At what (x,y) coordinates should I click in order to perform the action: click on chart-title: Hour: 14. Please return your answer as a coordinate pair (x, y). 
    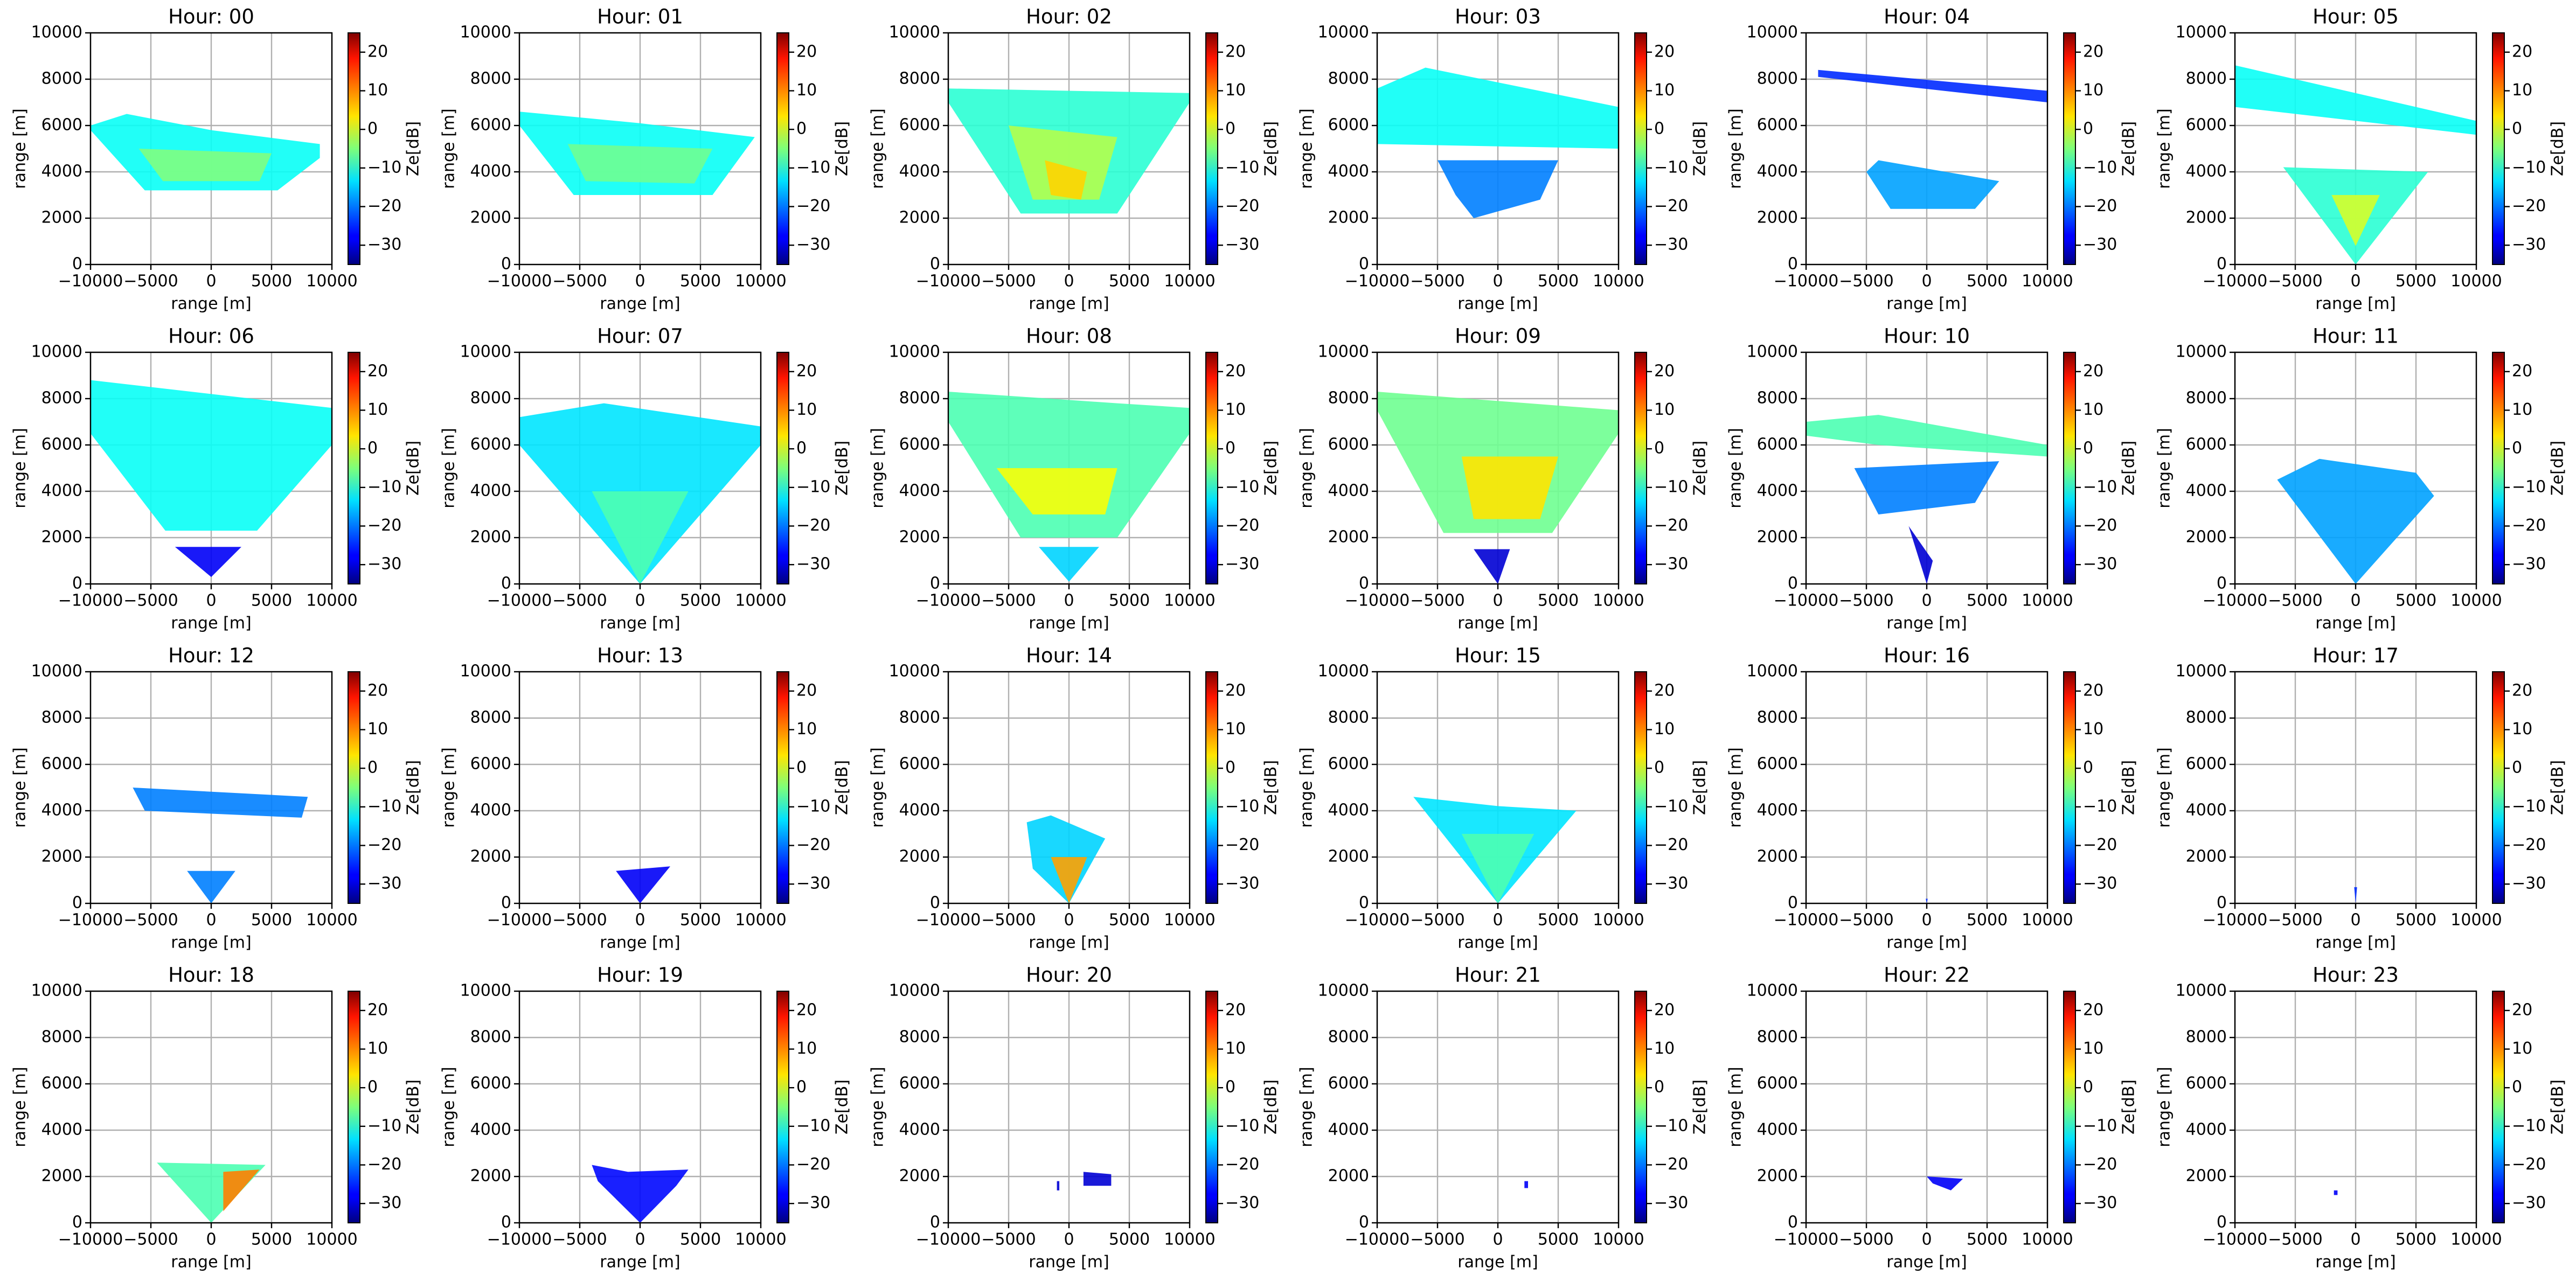
    Looking at the image, I should click on (1069, 655).